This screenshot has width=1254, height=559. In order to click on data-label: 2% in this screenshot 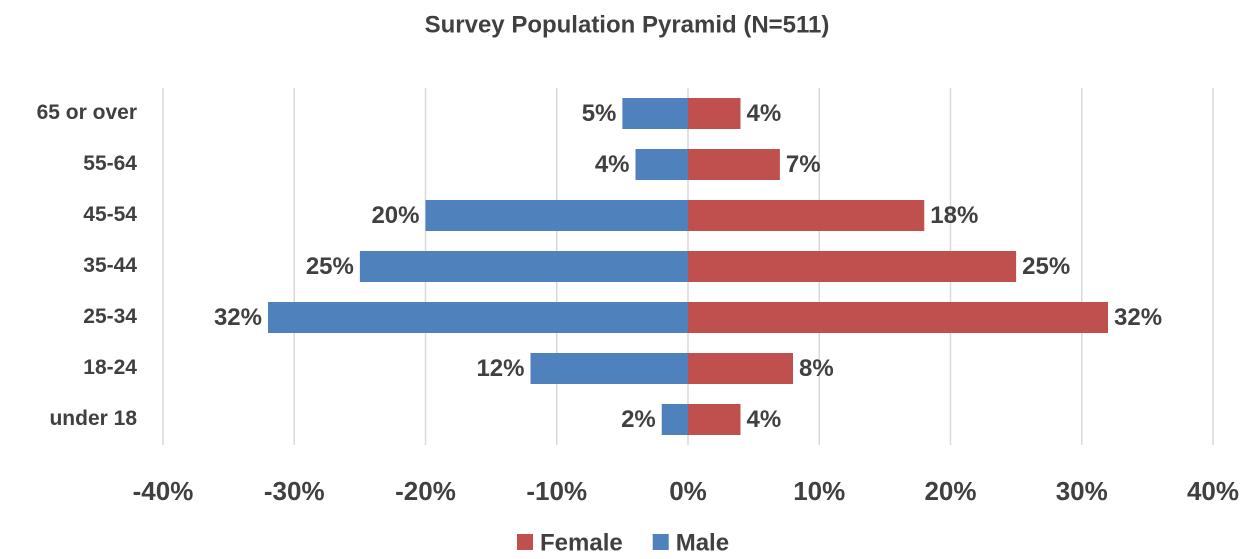, I will do `click(638, 419)`.